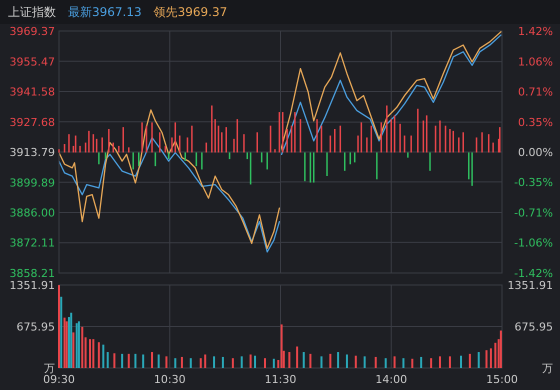 The width and height of the screenshot is (560, 390). What do you see at coordinates (535, 62) in the screenshot?
I see `y2-tick-label: 1.06%` at bounding box center [535, 62].